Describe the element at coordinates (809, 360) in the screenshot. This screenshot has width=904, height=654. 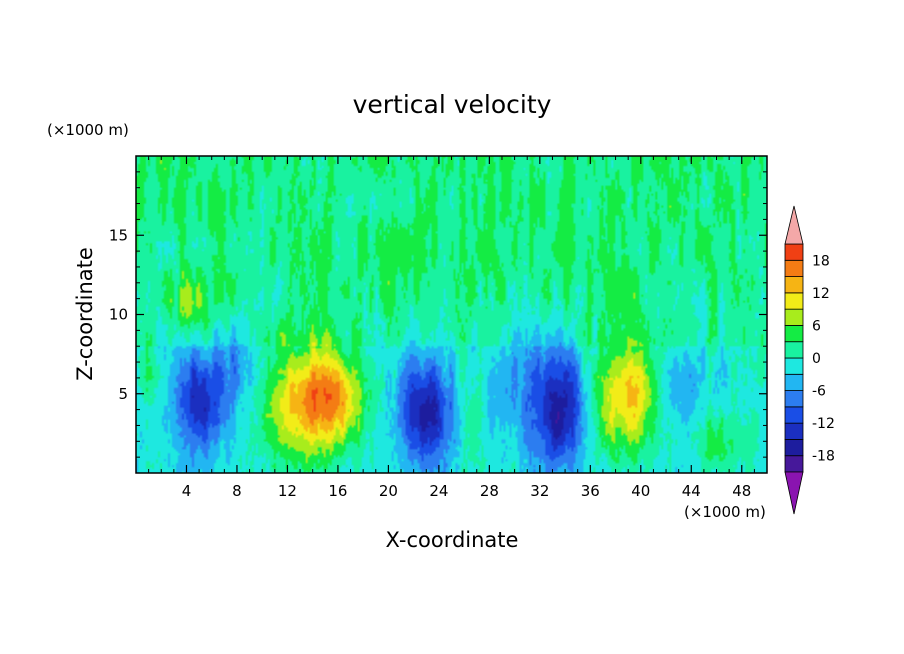
I see `colorbar: 18 12 6 0 -6 -12 -18` at that location.